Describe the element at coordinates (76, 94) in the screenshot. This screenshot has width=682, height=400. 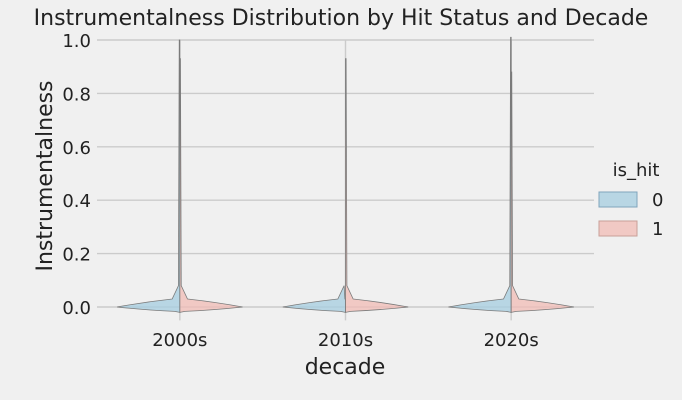
I see `y-tick-label-4: 0.8` at that location.